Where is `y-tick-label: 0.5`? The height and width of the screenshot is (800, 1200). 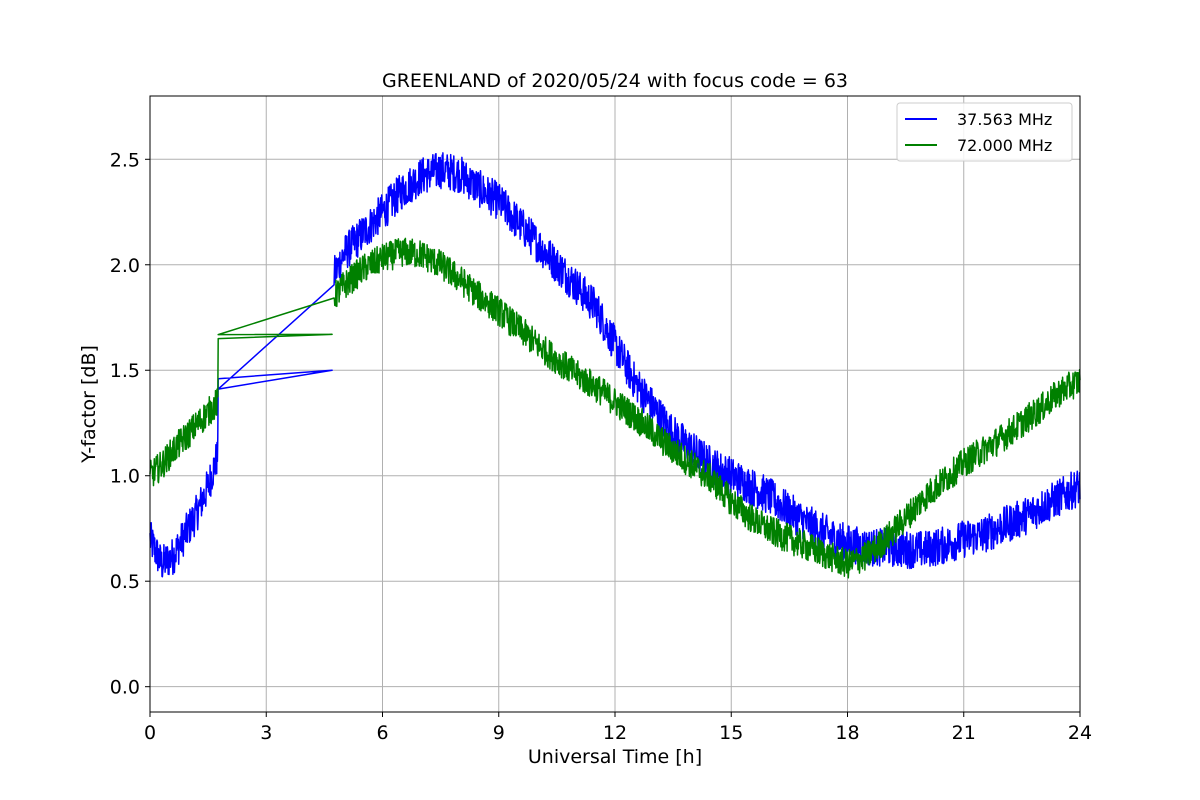
y-tick-label: 0.5 is located at coordinates (125, 582).